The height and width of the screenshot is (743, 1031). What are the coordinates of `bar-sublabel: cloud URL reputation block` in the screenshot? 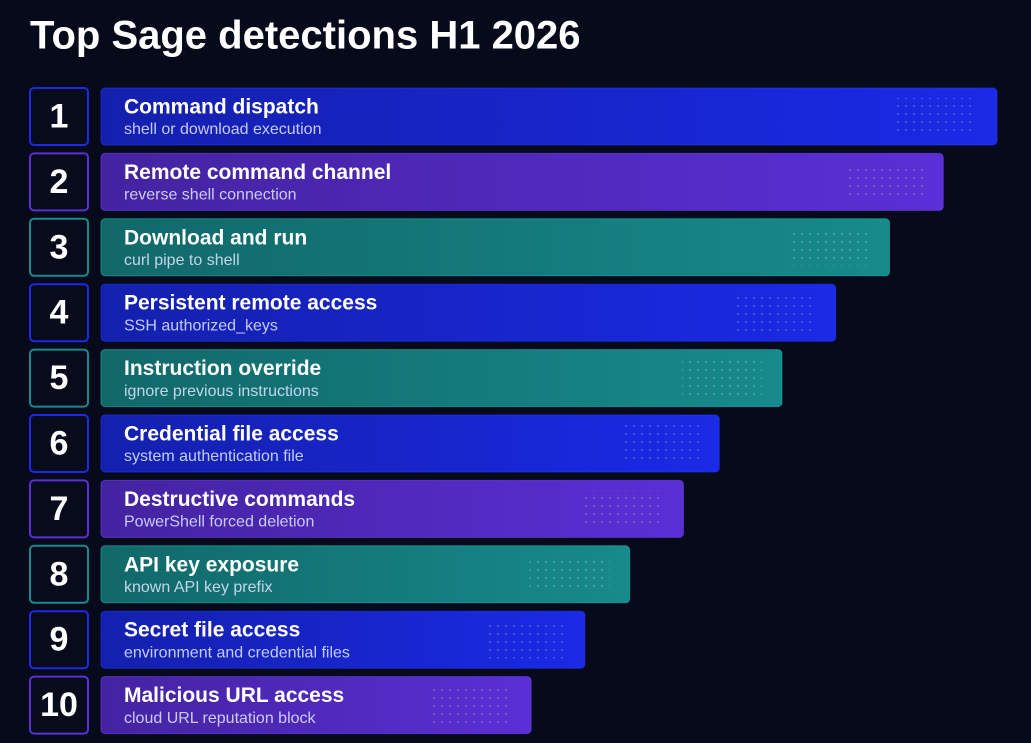 It's located at (220, 718).